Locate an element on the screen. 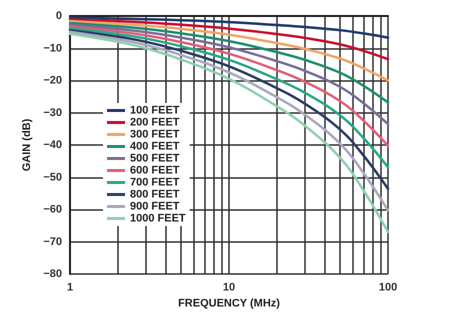 Image resolution: width=458 pixels, height=324 pixels. y-axis-title: GAIN (dB) is located at coordinates (26, 145).